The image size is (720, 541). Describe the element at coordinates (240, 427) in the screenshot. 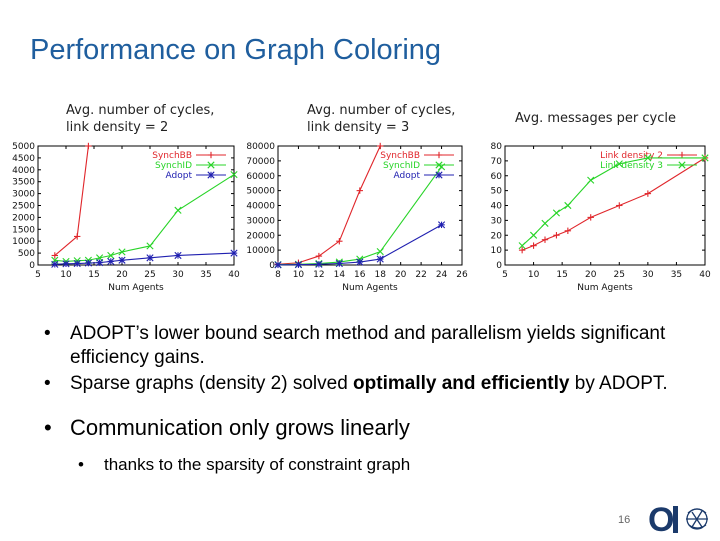

I see `bullet-text: Communication only grows linearly` at that location.